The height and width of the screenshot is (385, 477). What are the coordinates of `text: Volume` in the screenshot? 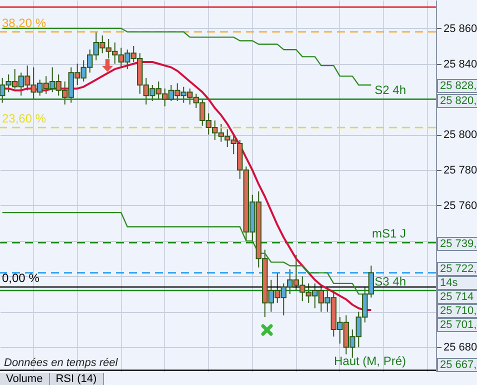 It's located at (25, 379).